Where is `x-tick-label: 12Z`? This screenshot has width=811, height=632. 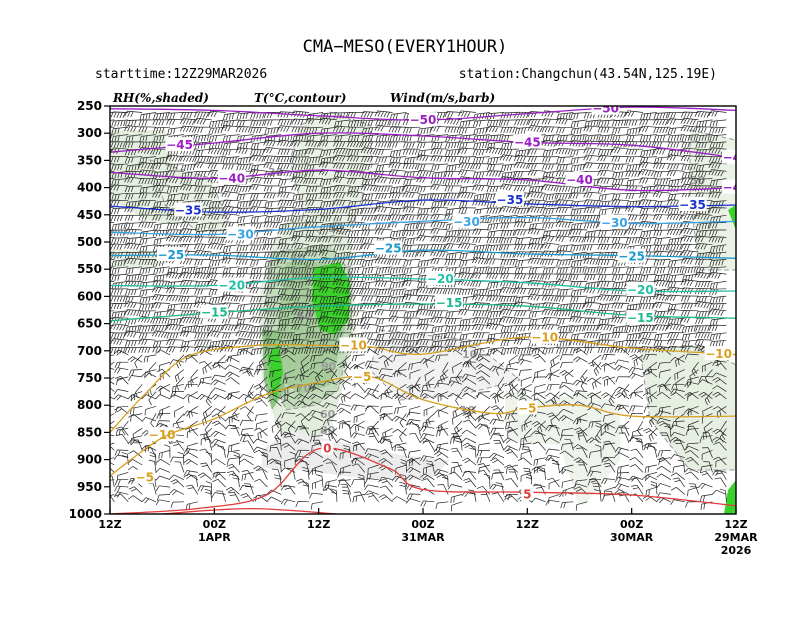 x-tick-label: 12Z is located at coordinates (318, 524).